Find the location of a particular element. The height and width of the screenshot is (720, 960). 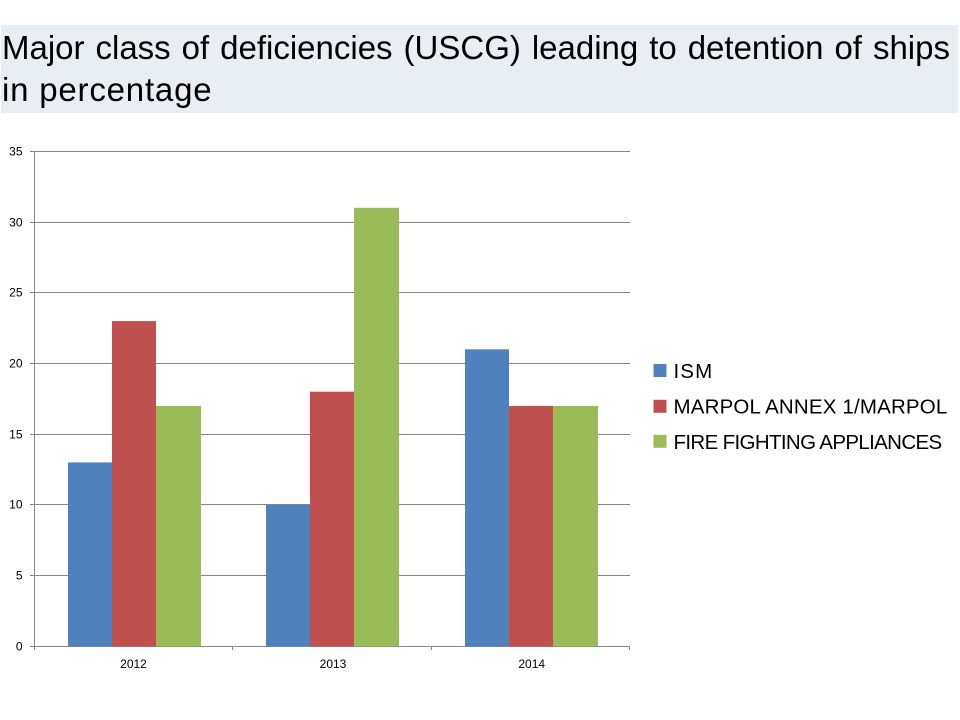

svg-text: 35 is located at coordinates (16, 152).